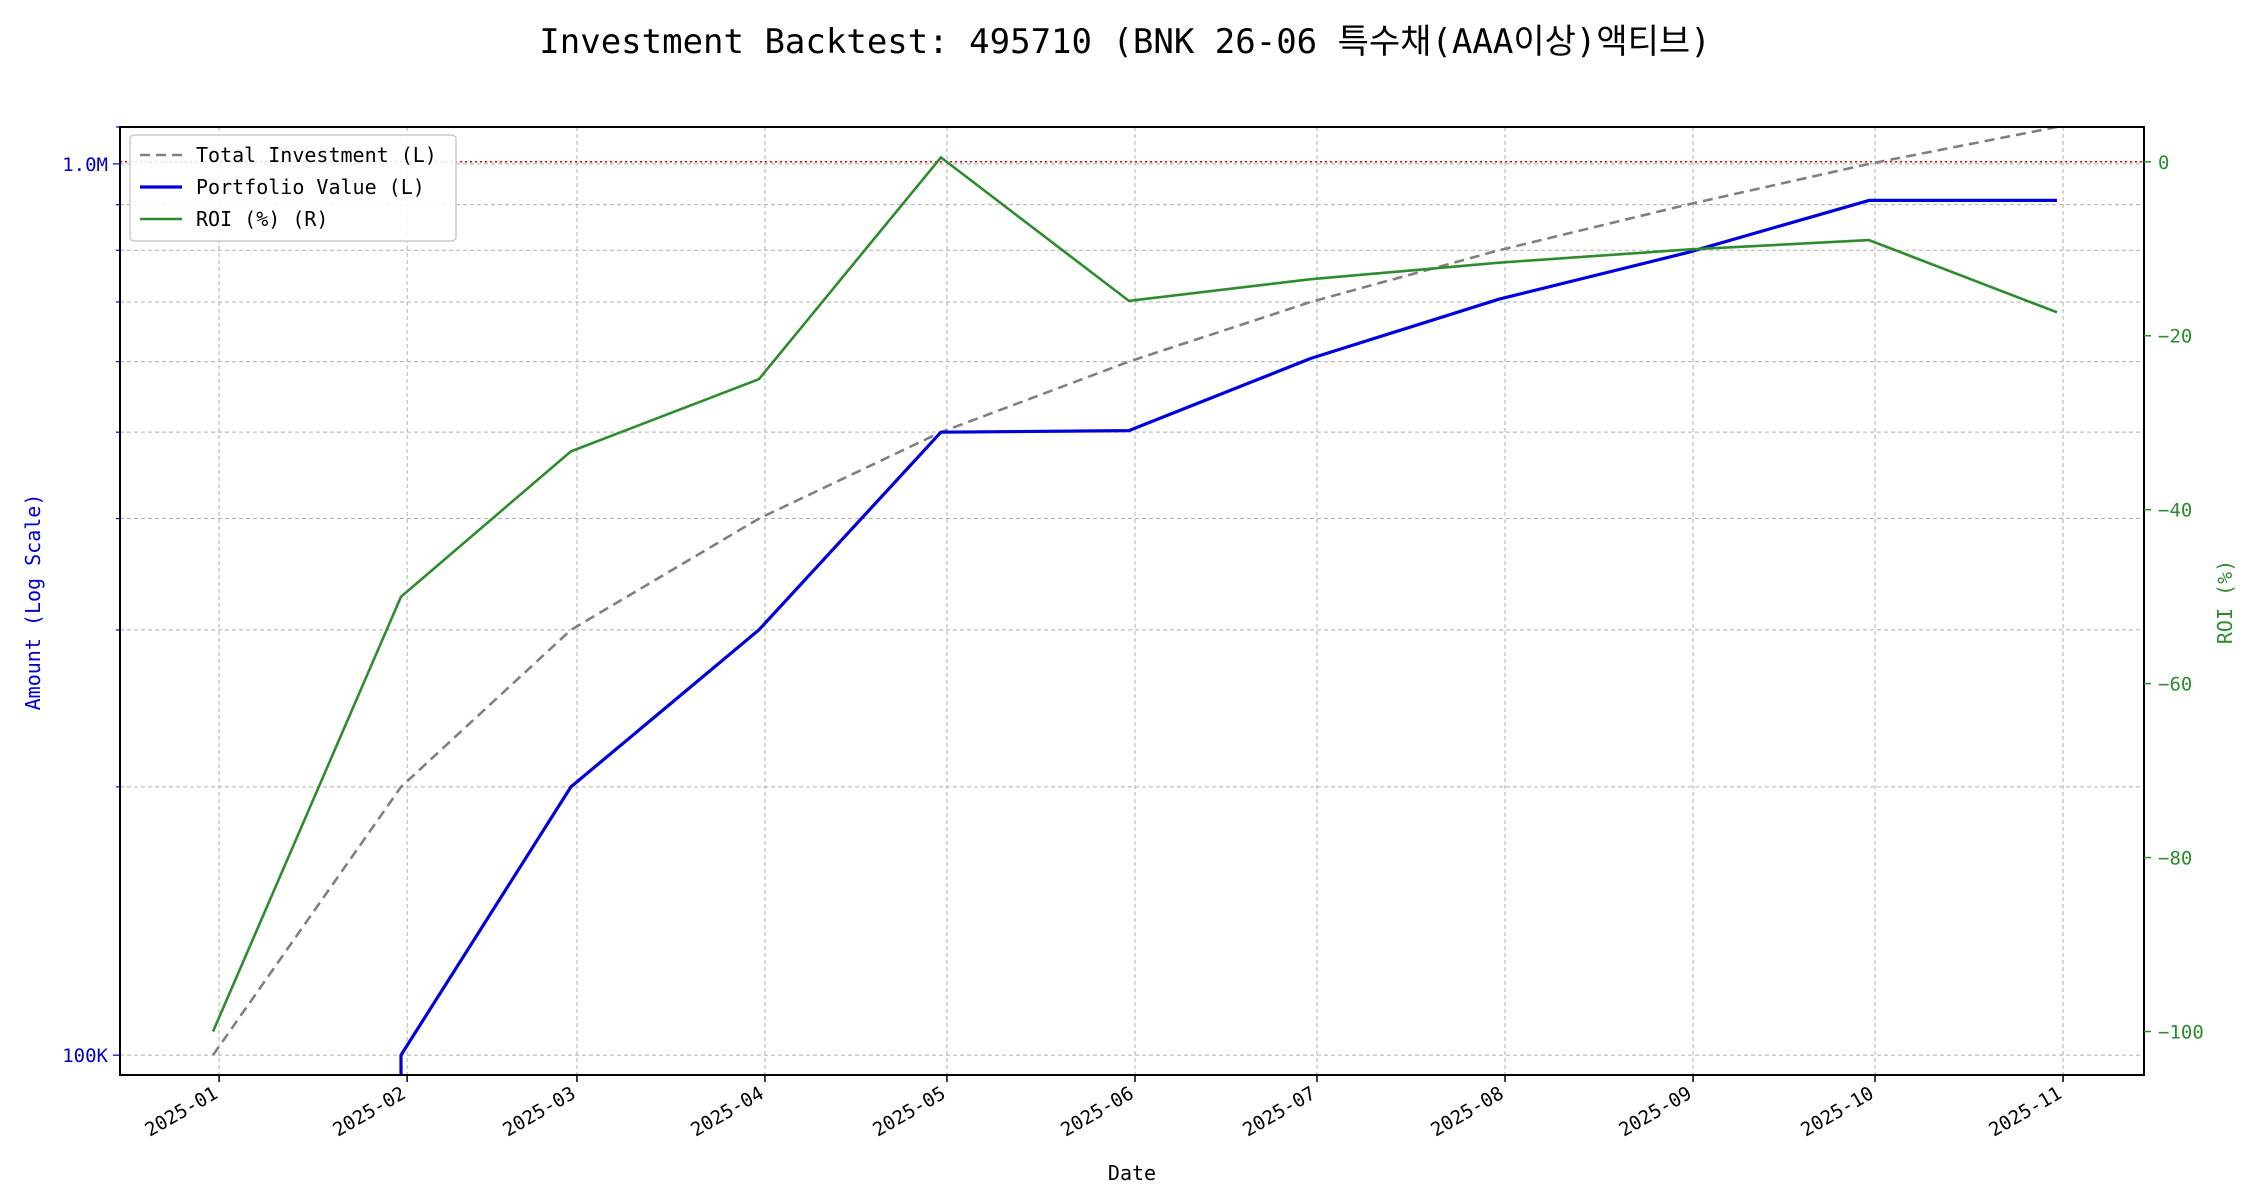 The width and height of the screenshot is (2250, 1200). What do you see at coordinates (2175, 511) in the screenshot?
I see `right-tick-label: −40` at bounding box center [2175, 511].